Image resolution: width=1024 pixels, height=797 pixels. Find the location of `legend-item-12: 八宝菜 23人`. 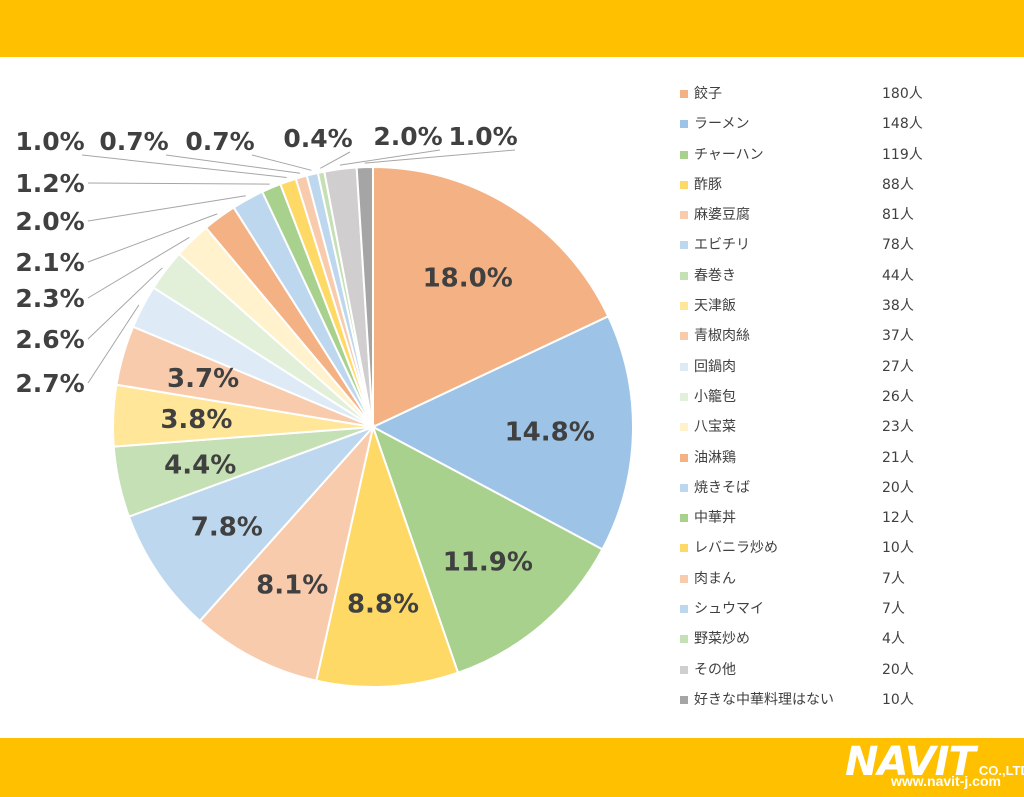

legend-item-12: 八宝菜 23人 is located at coordinates (828, 431).